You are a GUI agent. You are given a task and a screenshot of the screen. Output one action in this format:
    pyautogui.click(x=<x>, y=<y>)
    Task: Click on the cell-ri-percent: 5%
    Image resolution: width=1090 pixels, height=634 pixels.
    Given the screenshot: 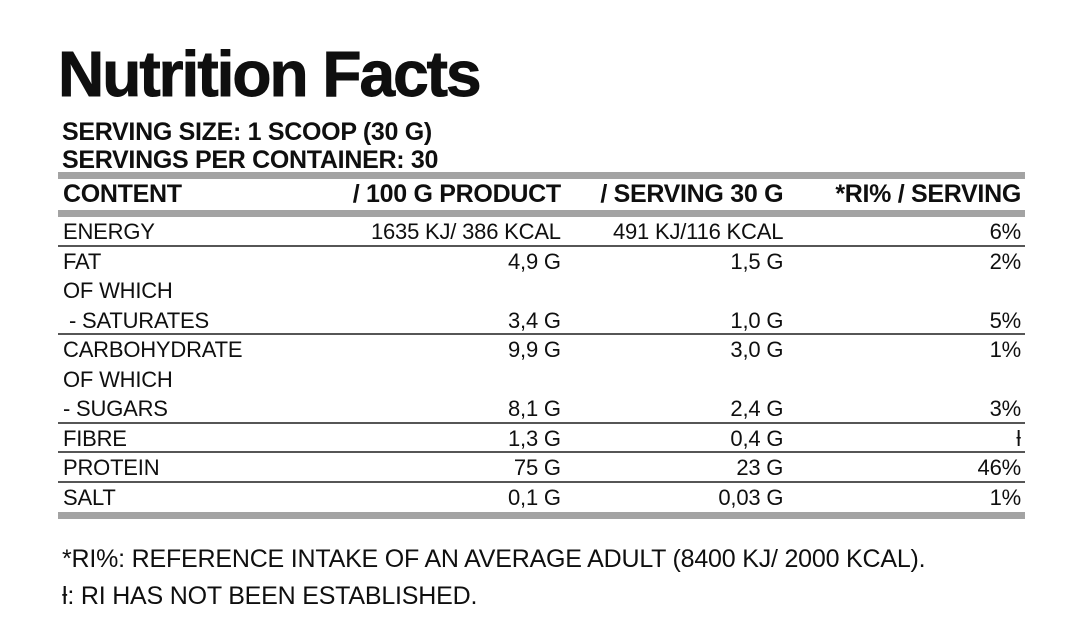 What is the action you would take?
    pyautogui.click(x=1005, y=320)
    